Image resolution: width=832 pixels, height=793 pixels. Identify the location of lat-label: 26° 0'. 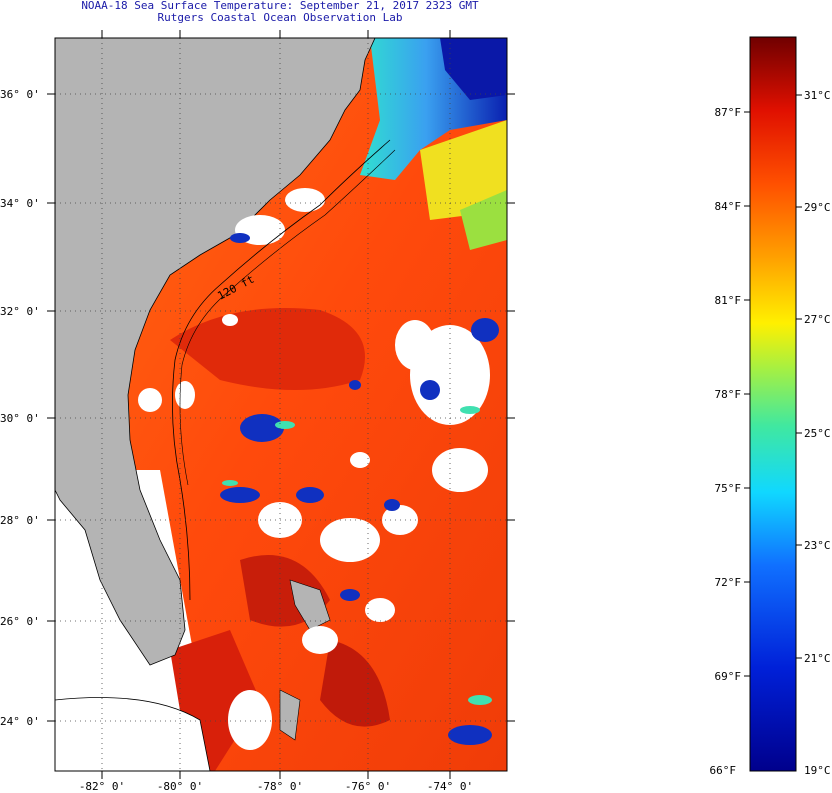
(20, 621).